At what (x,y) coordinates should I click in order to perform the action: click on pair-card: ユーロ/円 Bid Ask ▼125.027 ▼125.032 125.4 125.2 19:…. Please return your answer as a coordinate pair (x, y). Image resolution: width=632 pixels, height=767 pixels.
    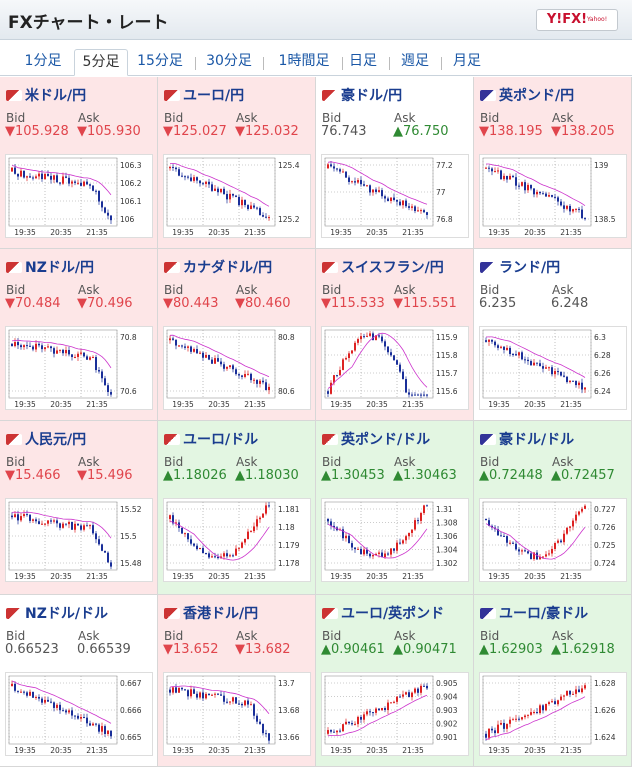
    Looking at the image, I should click on (237, 163).